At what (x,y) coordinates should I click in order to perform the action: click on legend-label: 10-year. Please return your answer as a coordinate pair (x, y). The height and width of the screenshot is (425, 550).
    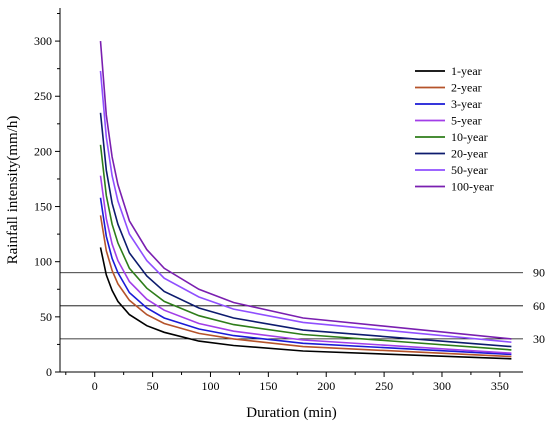
    Looking at the image, I should click on (469, 137).